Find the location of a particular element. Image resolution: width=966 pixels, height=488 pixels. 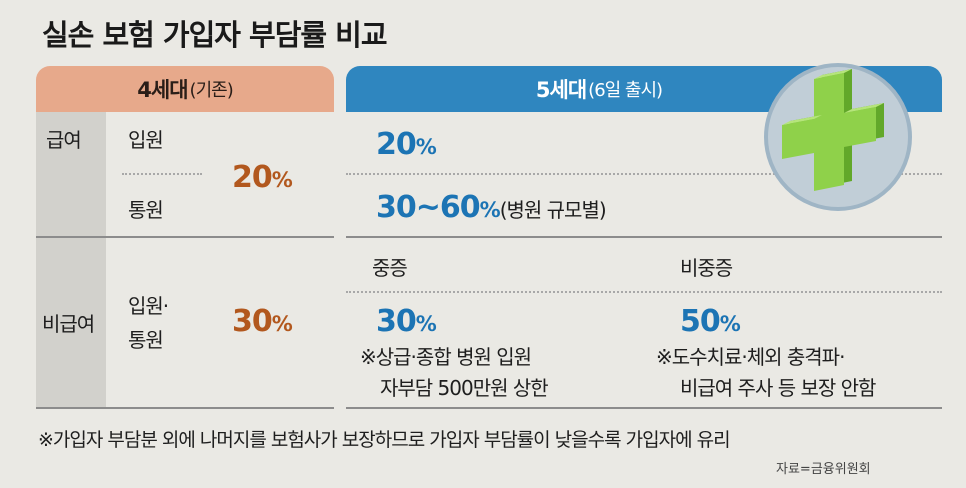

sub-divider-left is located at coordinates (162, 174).